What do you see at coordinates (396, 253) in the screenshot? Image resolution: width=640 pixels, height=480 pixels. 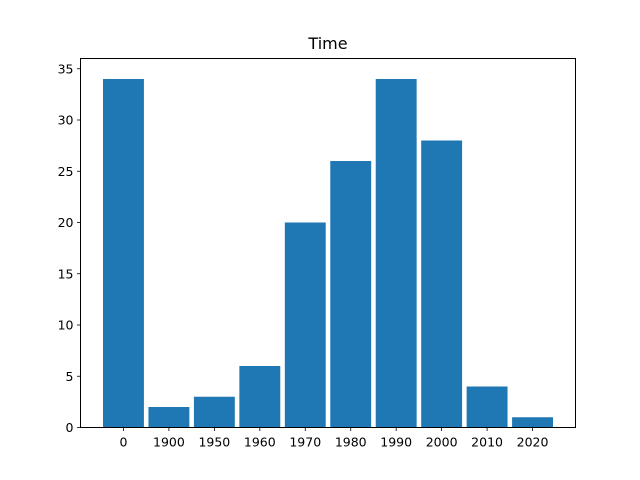 I see `bar-1990` at bounding box center [396, 253].